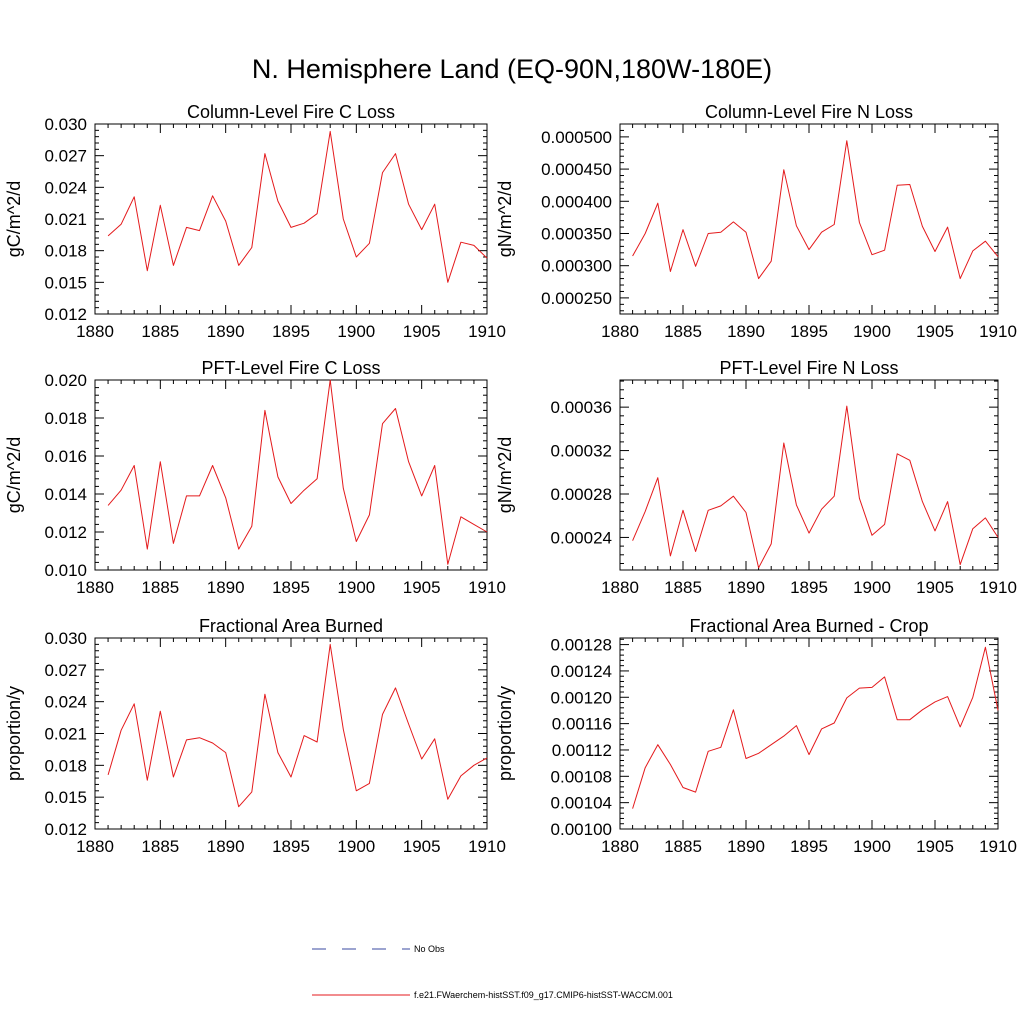 Image resolution: width=1024 pixels, height=1024 pixels. Describe the element at coordinates (429, 949) in the screenshot. I see `legend-label-no-obs: No Obs` at that location.